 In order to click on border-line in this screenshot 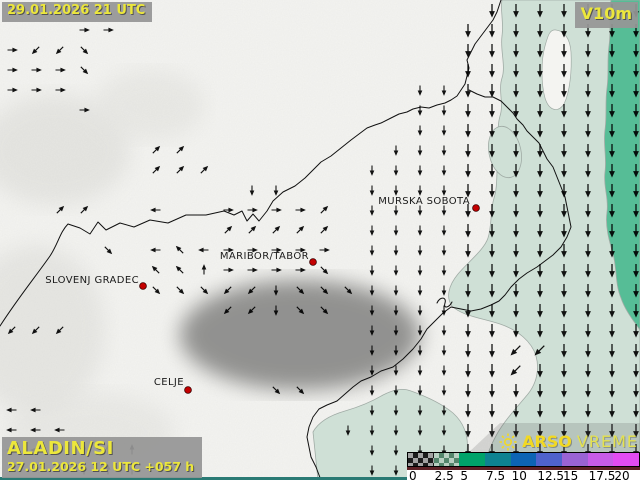, I will do `click(444, 302)`.